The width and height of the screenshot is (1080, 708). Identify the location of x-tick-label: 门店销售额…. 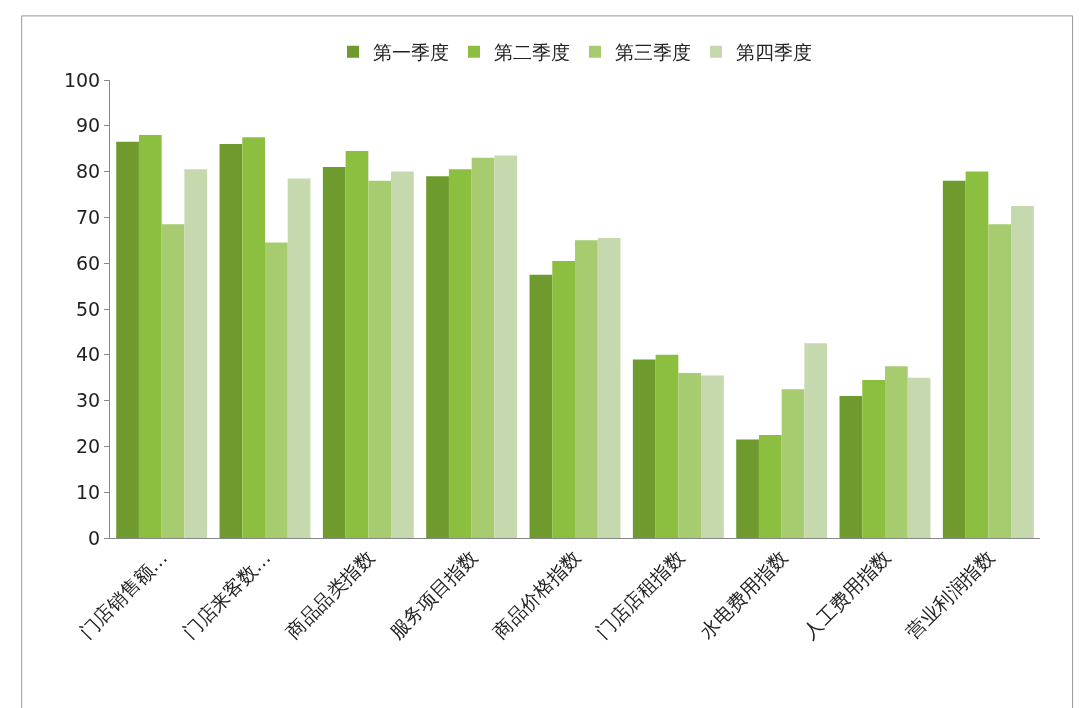
(123, 594).